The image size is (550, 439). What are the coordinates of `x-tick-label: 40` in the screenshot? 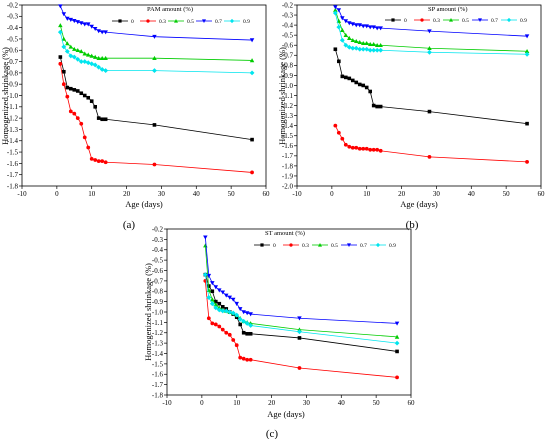 It's located at (197, 194).